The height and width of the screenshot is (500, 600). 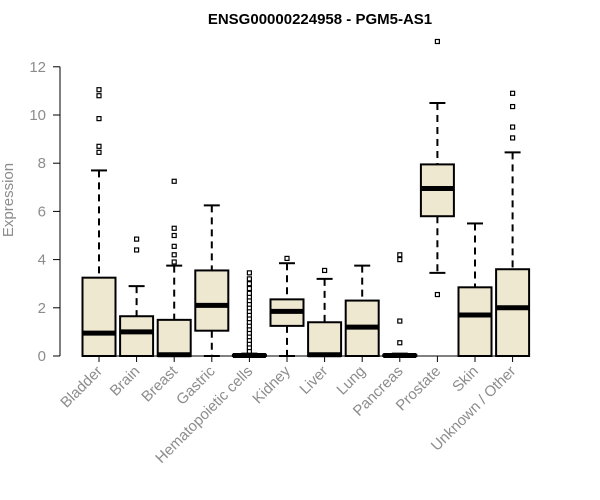 I want to click on x-tick-label: Kidney, so click(x=271, y=384).